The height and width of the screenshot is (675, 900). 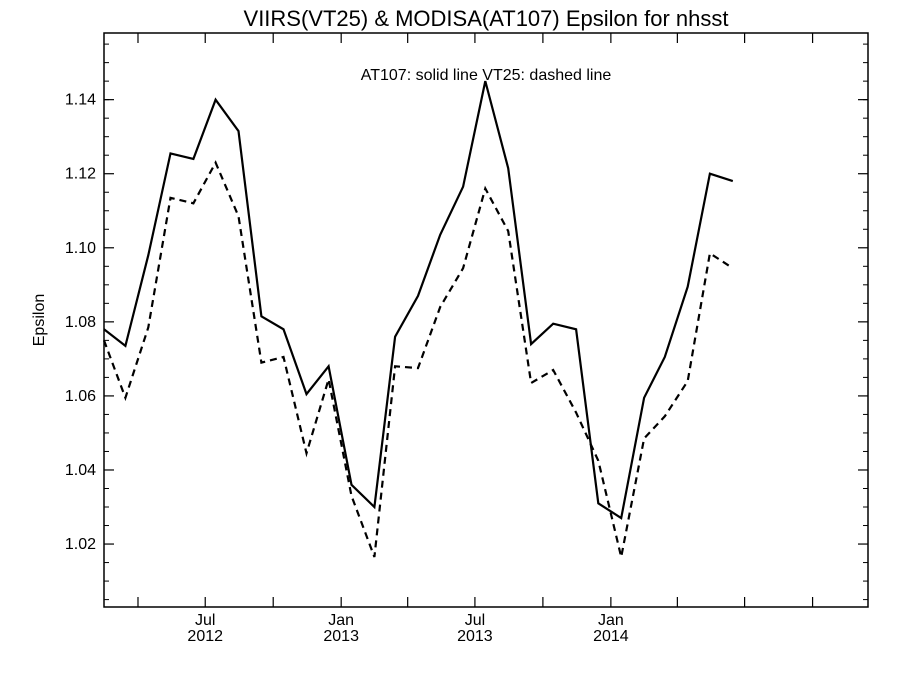 I want to click on x-tick-year-label: 2012, so click(x=205, y=636).